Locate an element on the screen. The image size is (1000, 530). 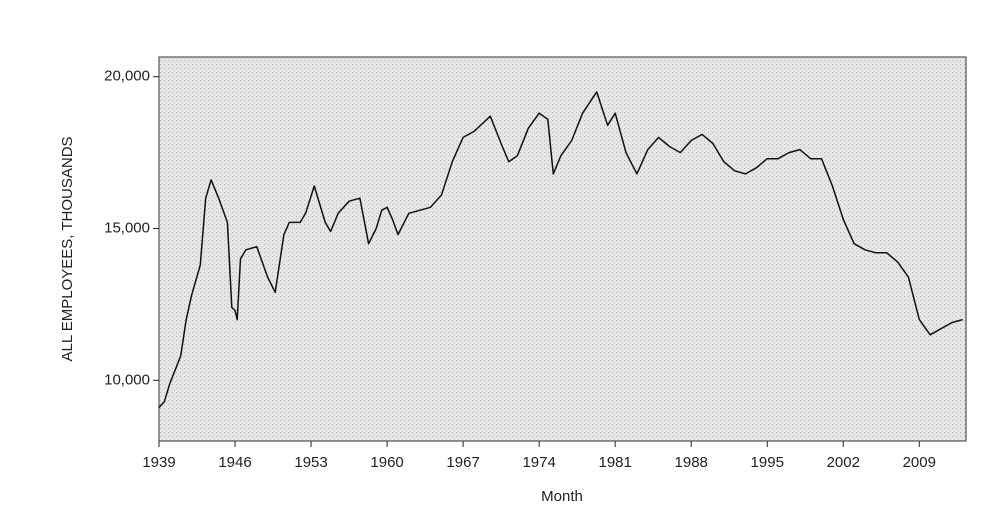
x-tick-label: 1960 is located at coordinates (386, 462).